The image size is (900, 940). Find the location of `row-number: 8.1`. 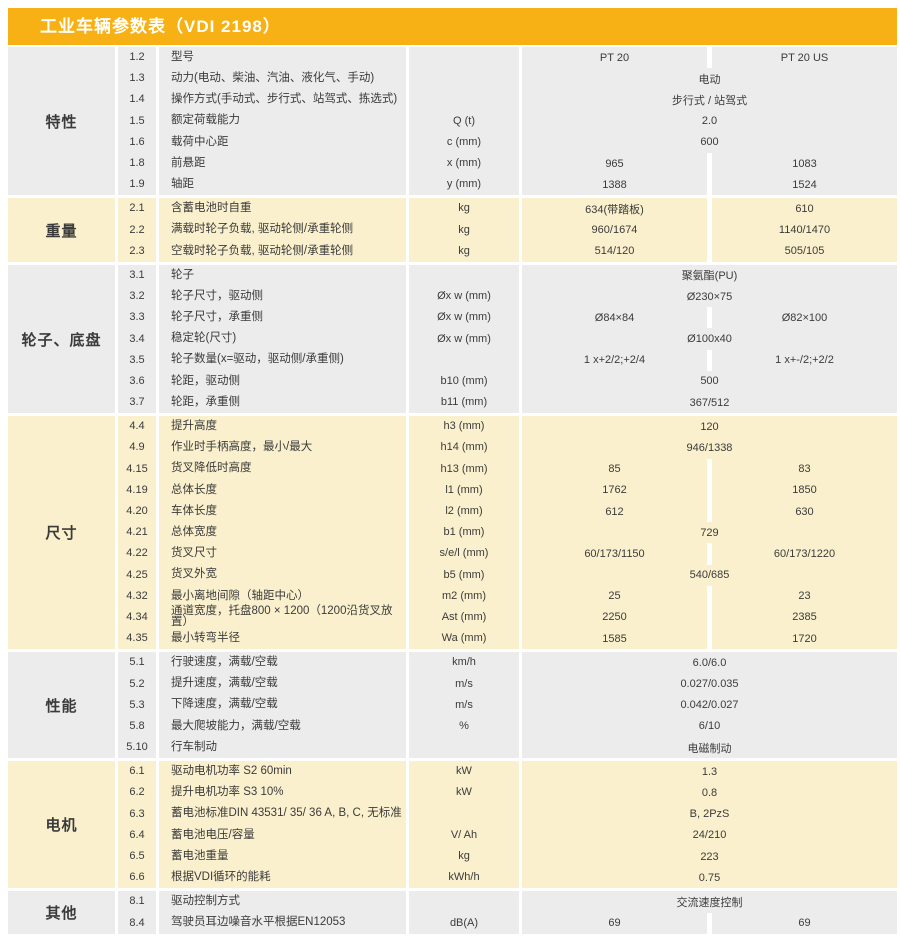

row-number: 8.1 is located at coordinates (137, 902).